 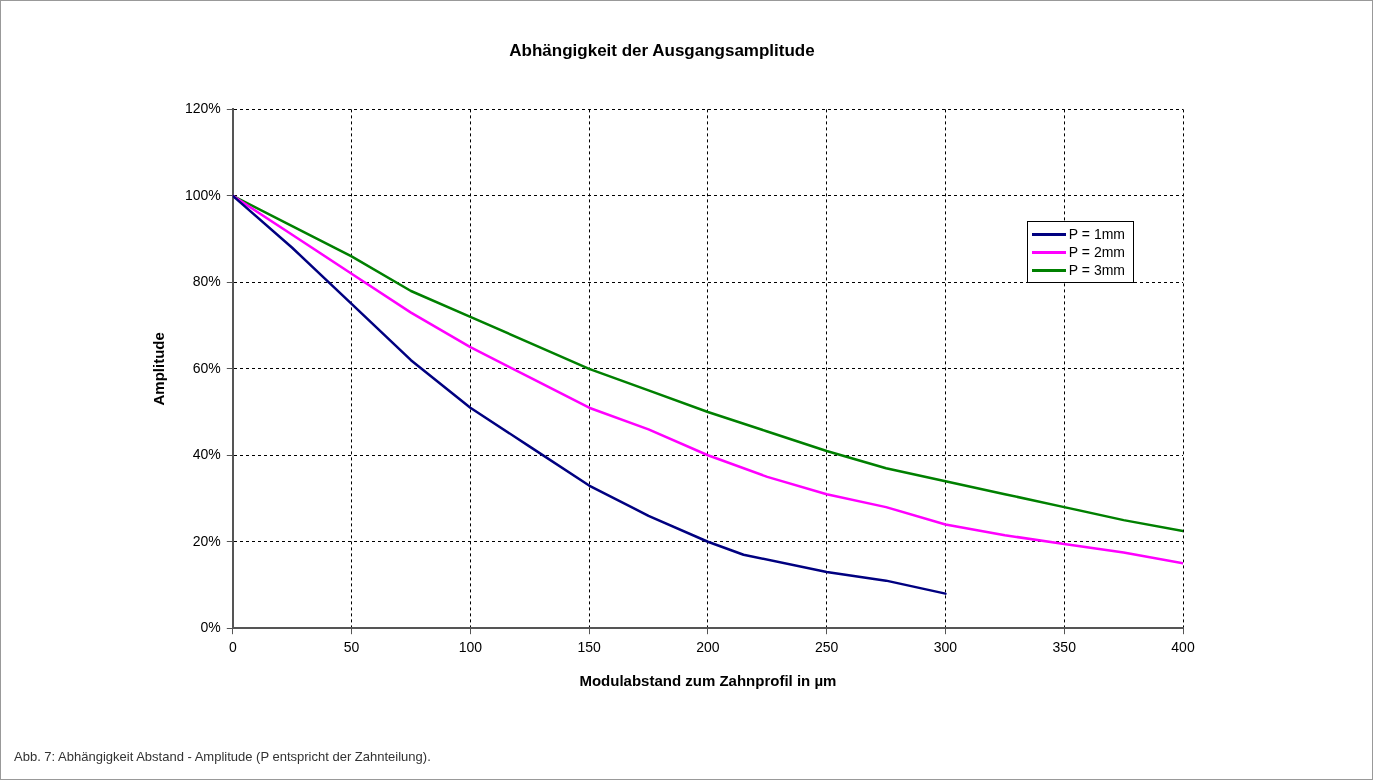 I want to click on x-tick-label: 200, so click(x=708, y=647).